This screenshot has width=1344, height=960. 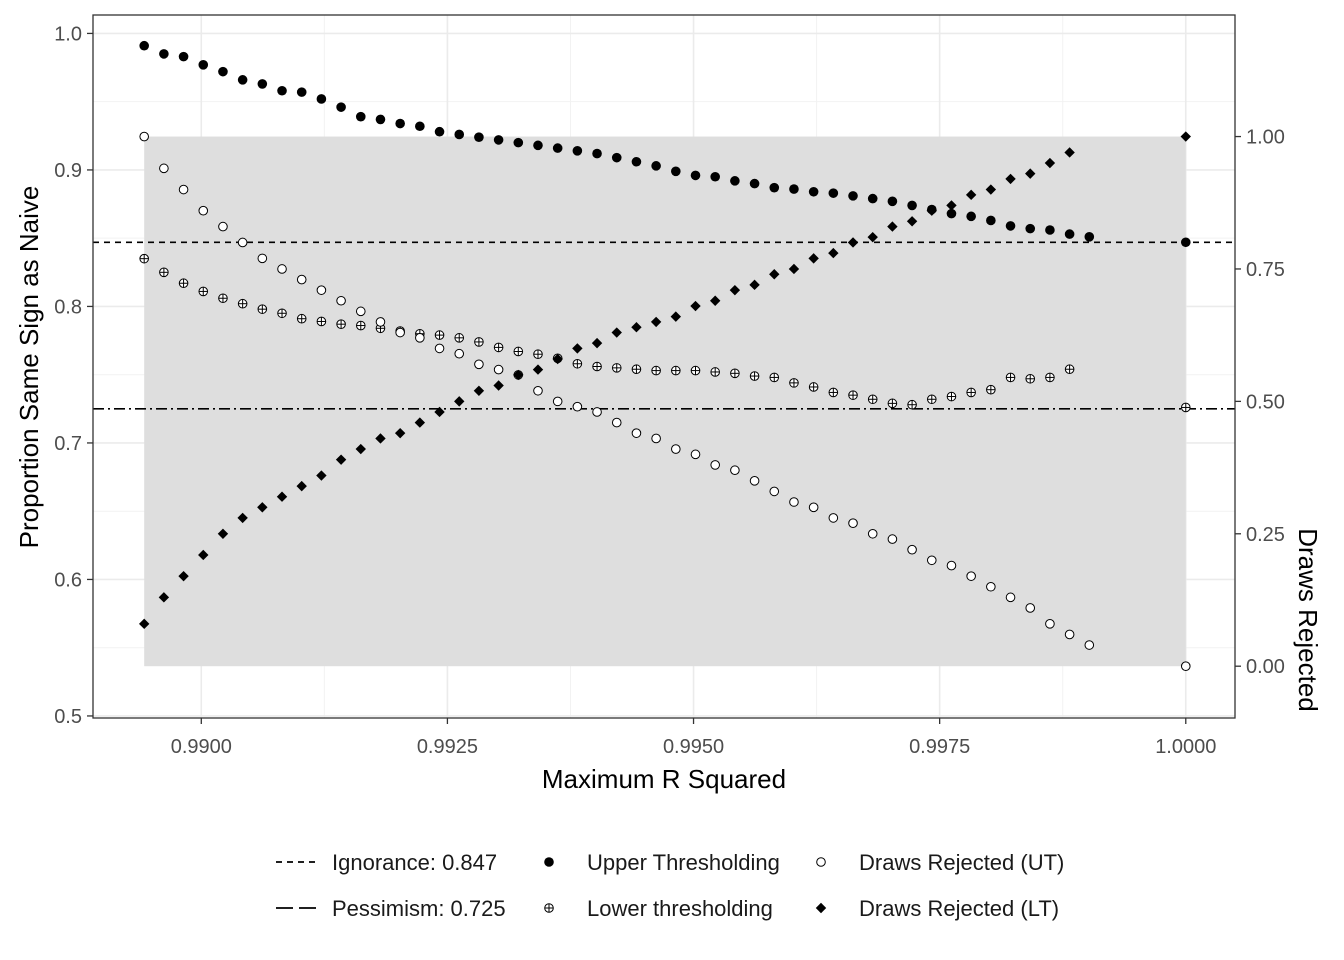 I want to click on legend-label-ignorance: Ignorance: 0.847, so click(x=414, y=862).